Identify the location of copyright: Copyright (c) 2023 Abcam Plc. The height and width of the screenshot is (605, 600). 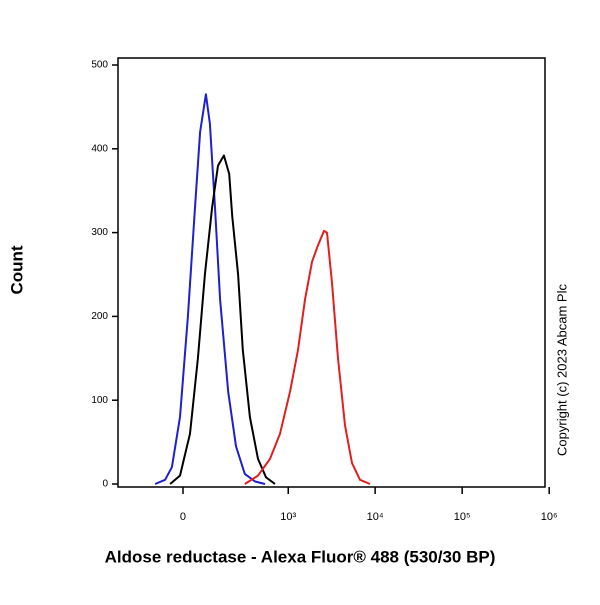
(561, 370).